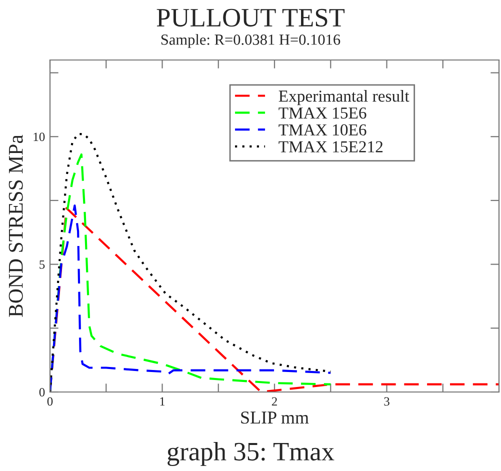 The image size is (501, 471). Describe the element at coordinates (162, 401) in the screenshot. I see `x-tick-label: 1` at that location.